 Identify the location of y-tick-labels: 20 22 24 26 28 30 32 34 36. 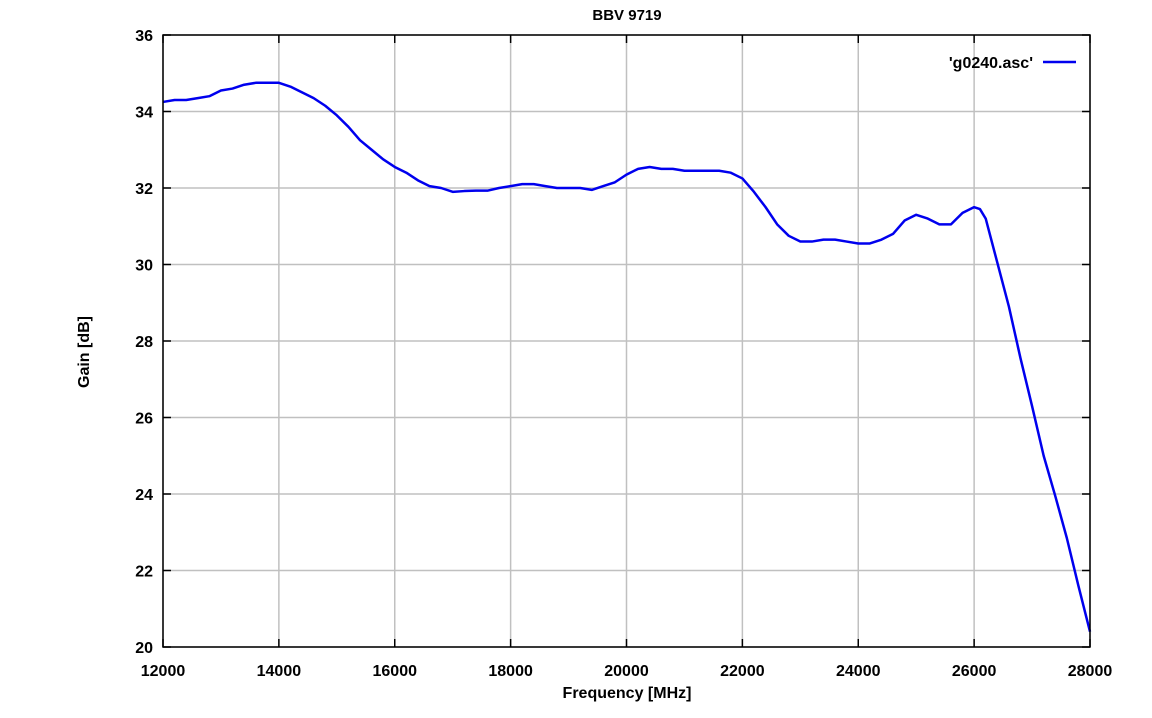
(144, 342).